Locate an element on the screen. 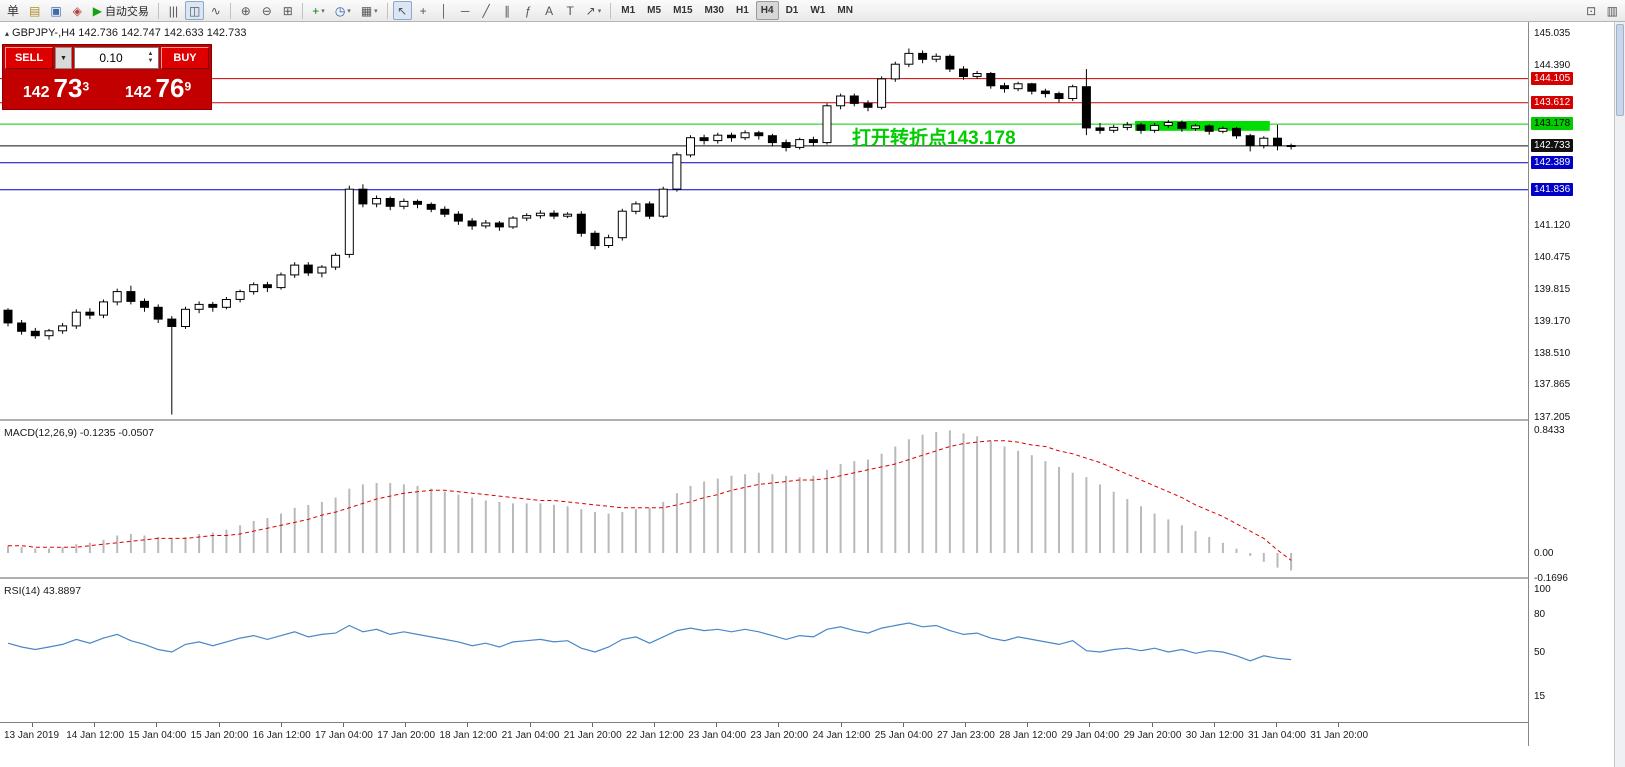  vertical-line-icon: │ is located at coordinates (444, 10).